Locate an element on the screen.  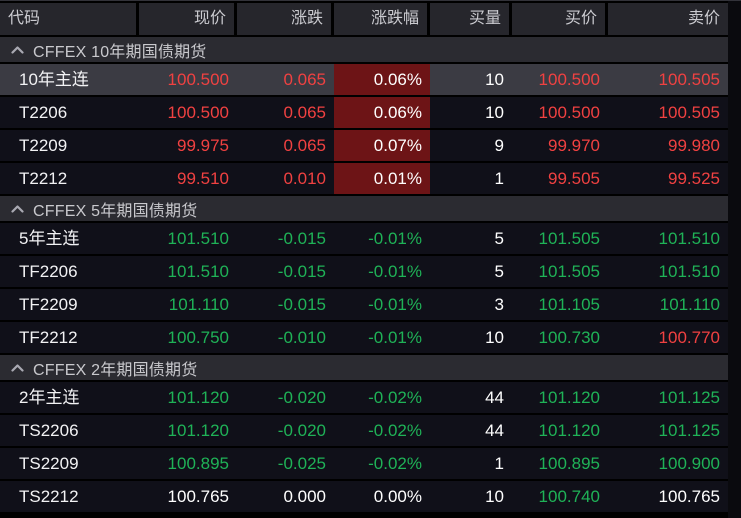
cell-bid-price: 100.730 is located at coordinates (569, 337).